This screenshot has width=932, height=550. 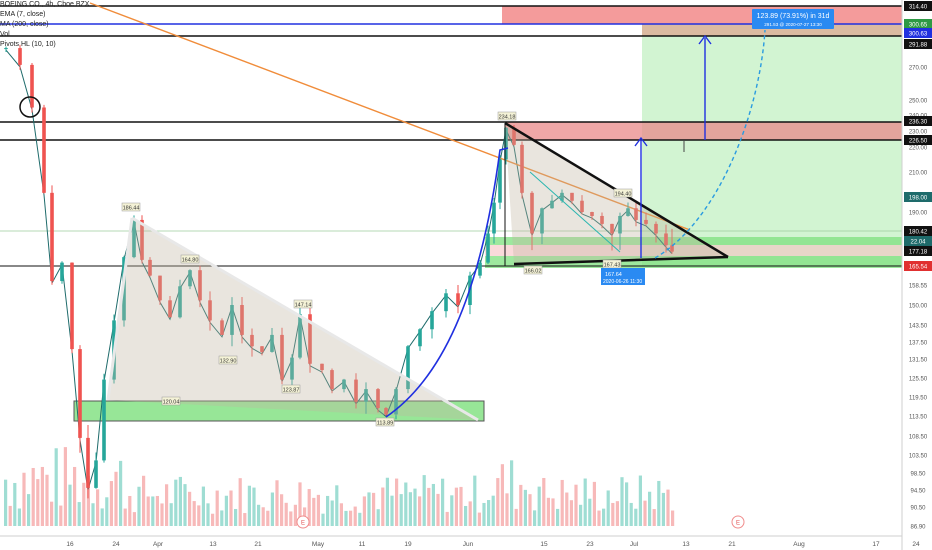 I want to click on legend-pivots: Pivots HL (10, 10), so click(x=28, y=44).